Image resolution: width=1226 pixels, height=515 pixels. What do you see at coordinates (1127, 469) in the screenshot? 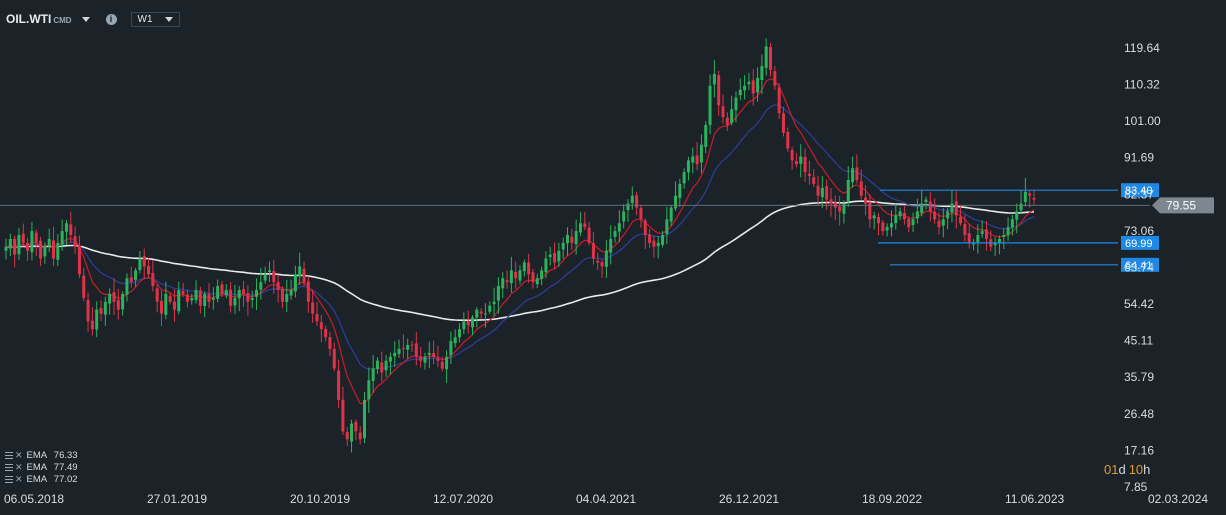
I see `candle-countdown: 01d 10h` at bounding box center [1127, 469].